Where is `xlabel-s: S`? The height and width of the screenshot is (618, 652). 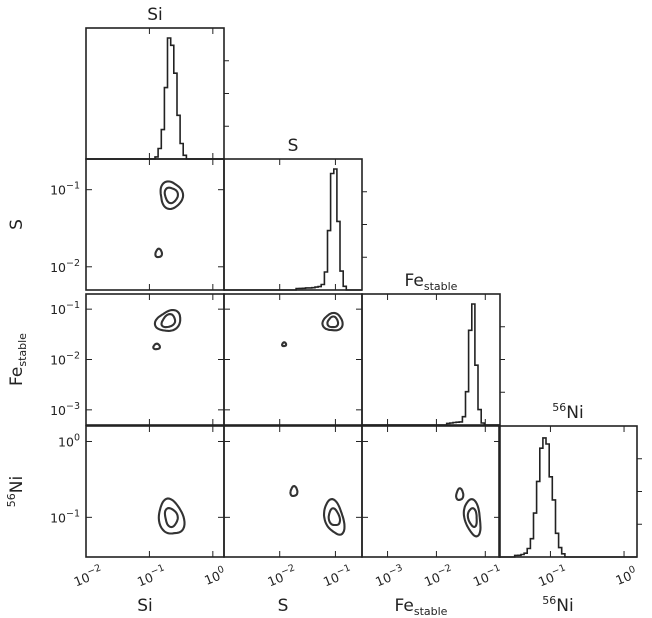 xlabel-s: S is located at coordinates (283, 606).